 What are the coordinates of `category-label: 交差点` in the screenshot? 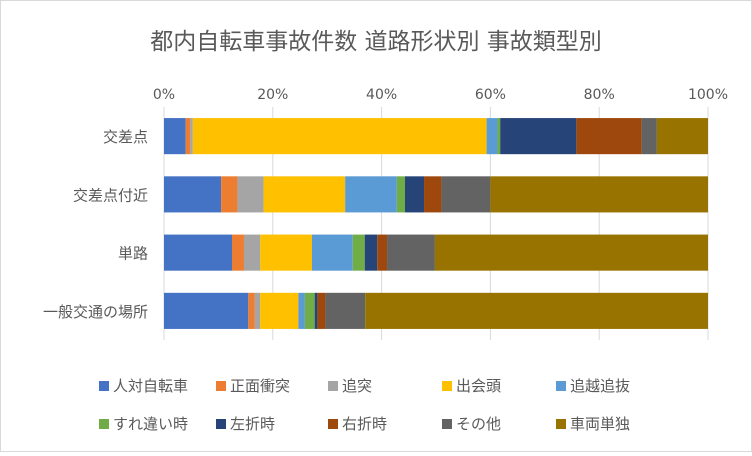 It's located at (125, 137).